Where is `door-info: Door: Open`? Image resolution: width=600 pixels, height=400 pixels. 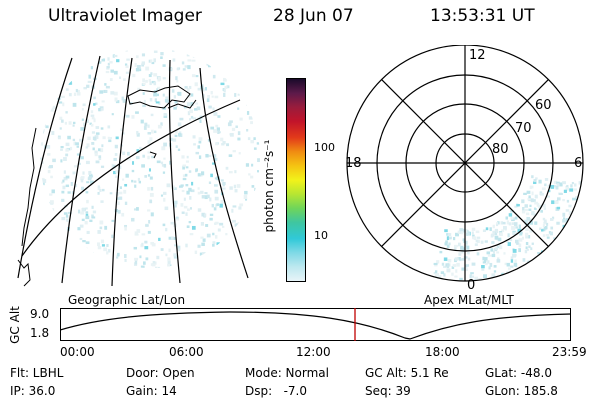 door-info: Door: Open is located at coordinates (160, 373).